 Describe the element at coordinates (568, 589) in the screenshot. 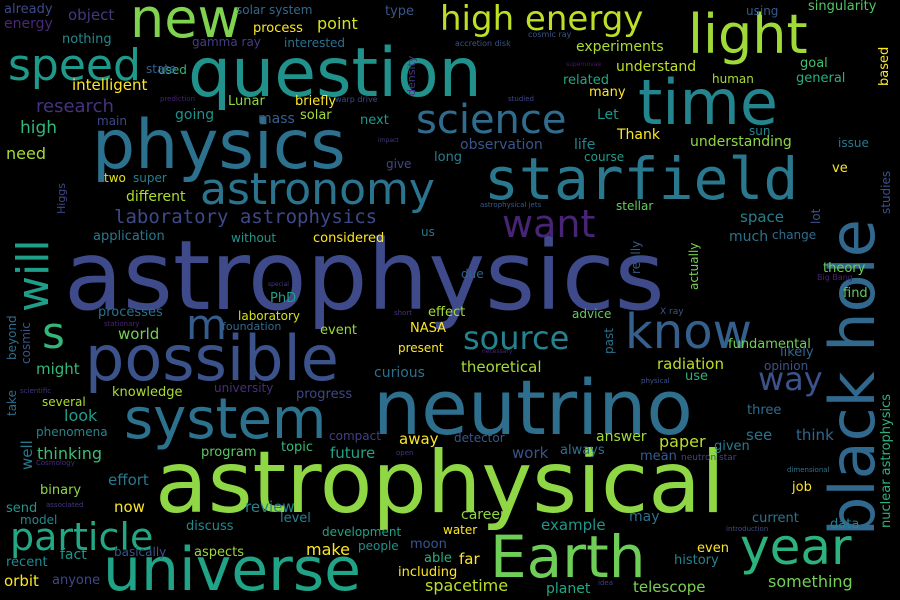

I see `cloud-word: planet` at that location.